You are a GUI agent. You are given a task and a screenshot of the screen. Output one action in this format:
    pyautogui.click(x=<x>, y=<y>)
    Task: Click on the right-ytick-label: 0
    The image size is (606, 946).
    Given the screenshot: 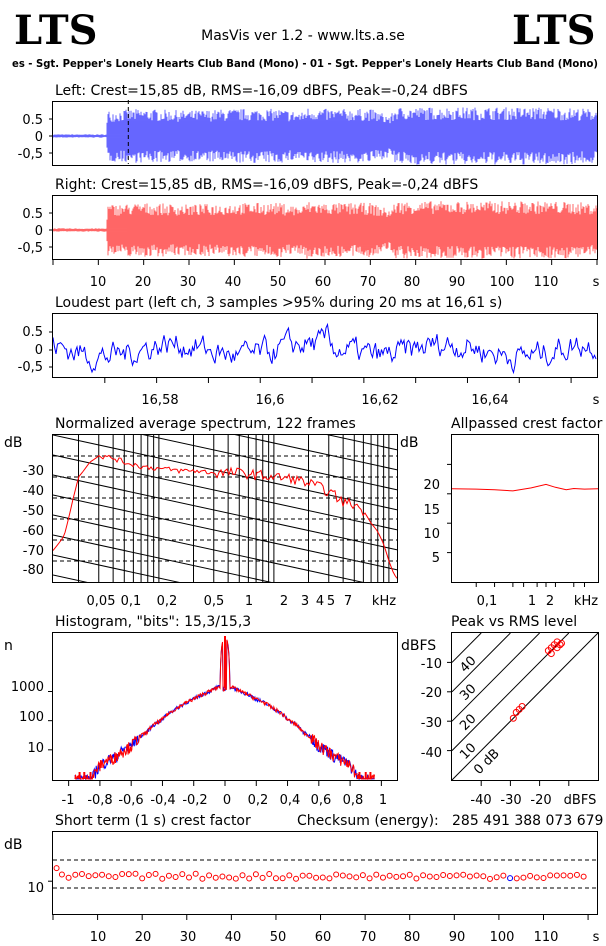 What is the action you would take?
    pyautogui.click(x=39, y=231)
    